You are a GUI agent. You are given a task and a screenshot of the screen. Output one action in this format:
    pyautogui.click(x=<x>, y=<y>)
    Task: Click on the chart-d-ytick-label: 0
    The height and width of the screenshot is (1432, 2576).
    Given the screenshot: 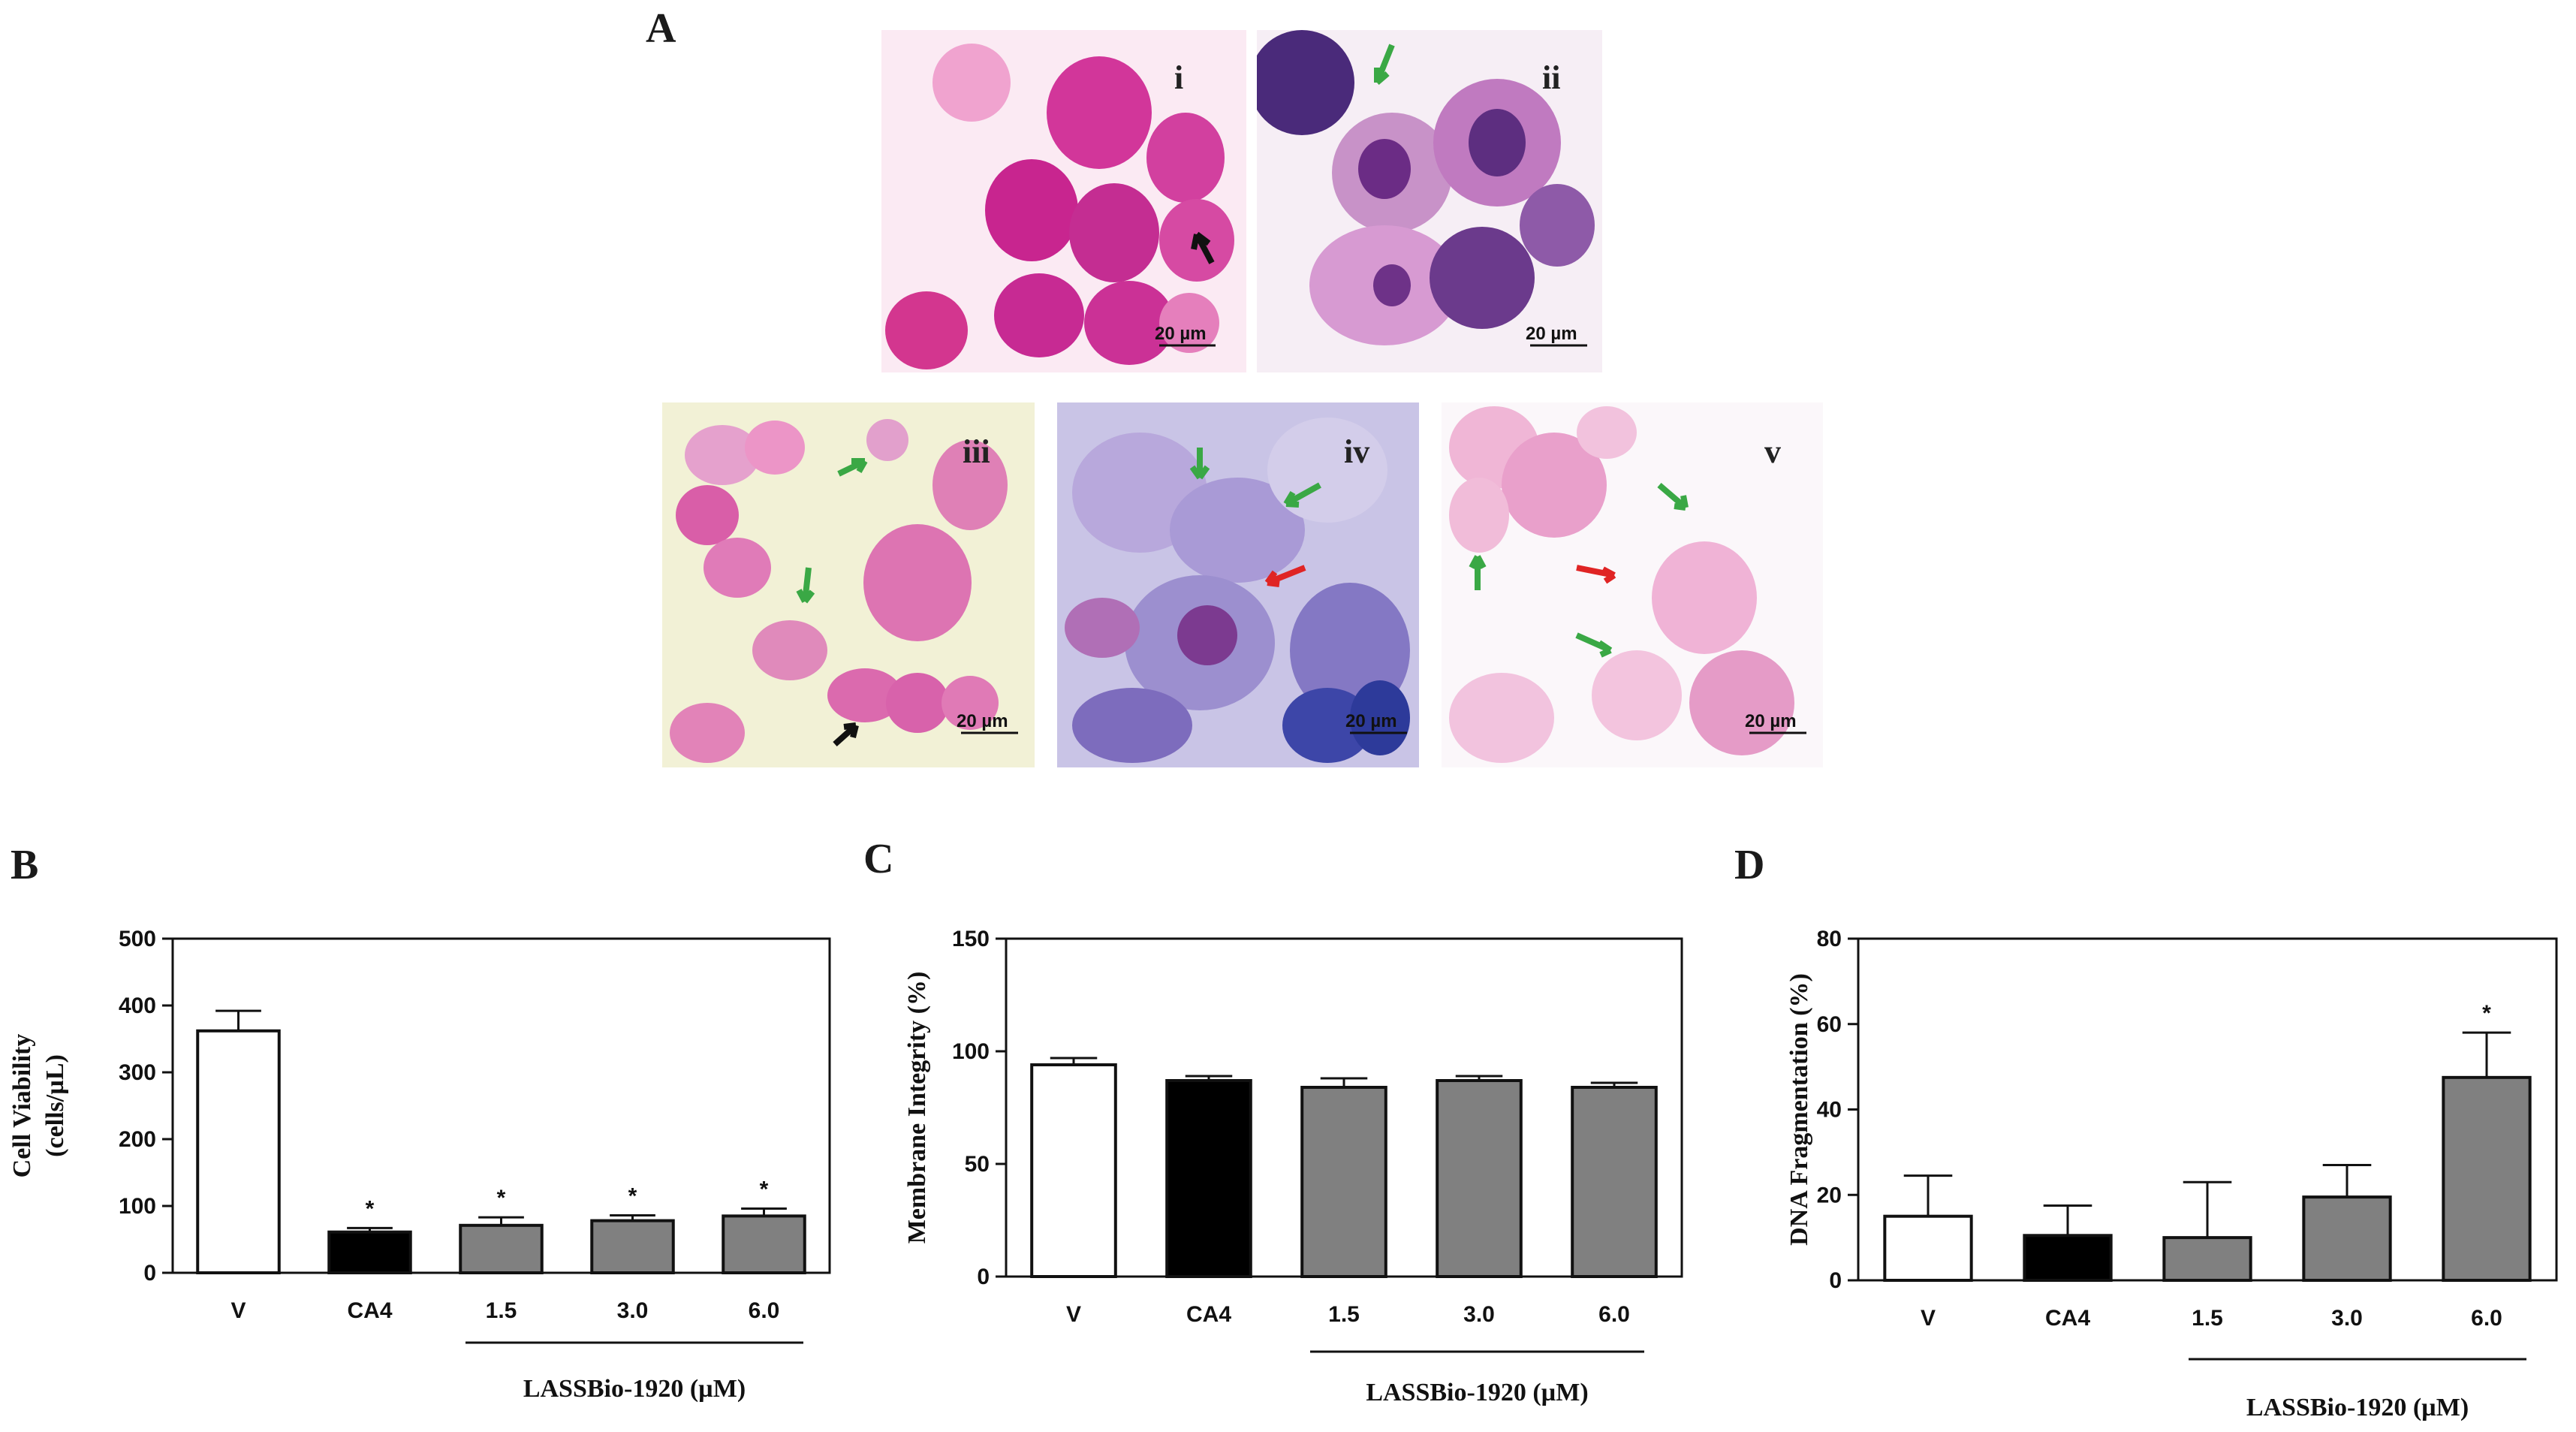 What is the action you would take?
    pyautogui.click(x=1835, y=1280)
    